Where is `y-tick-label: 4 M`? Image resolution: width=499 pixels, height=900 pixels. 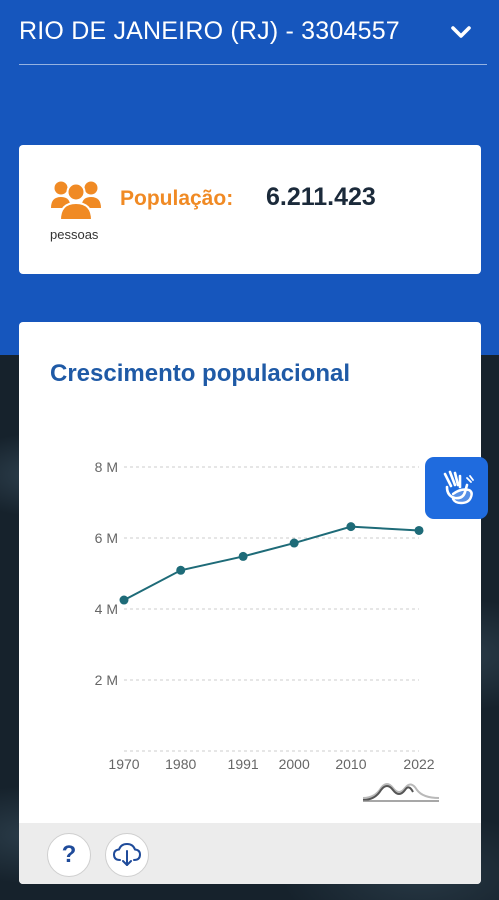
y-tick-label: 4 M is located at coordinates (106, 609).